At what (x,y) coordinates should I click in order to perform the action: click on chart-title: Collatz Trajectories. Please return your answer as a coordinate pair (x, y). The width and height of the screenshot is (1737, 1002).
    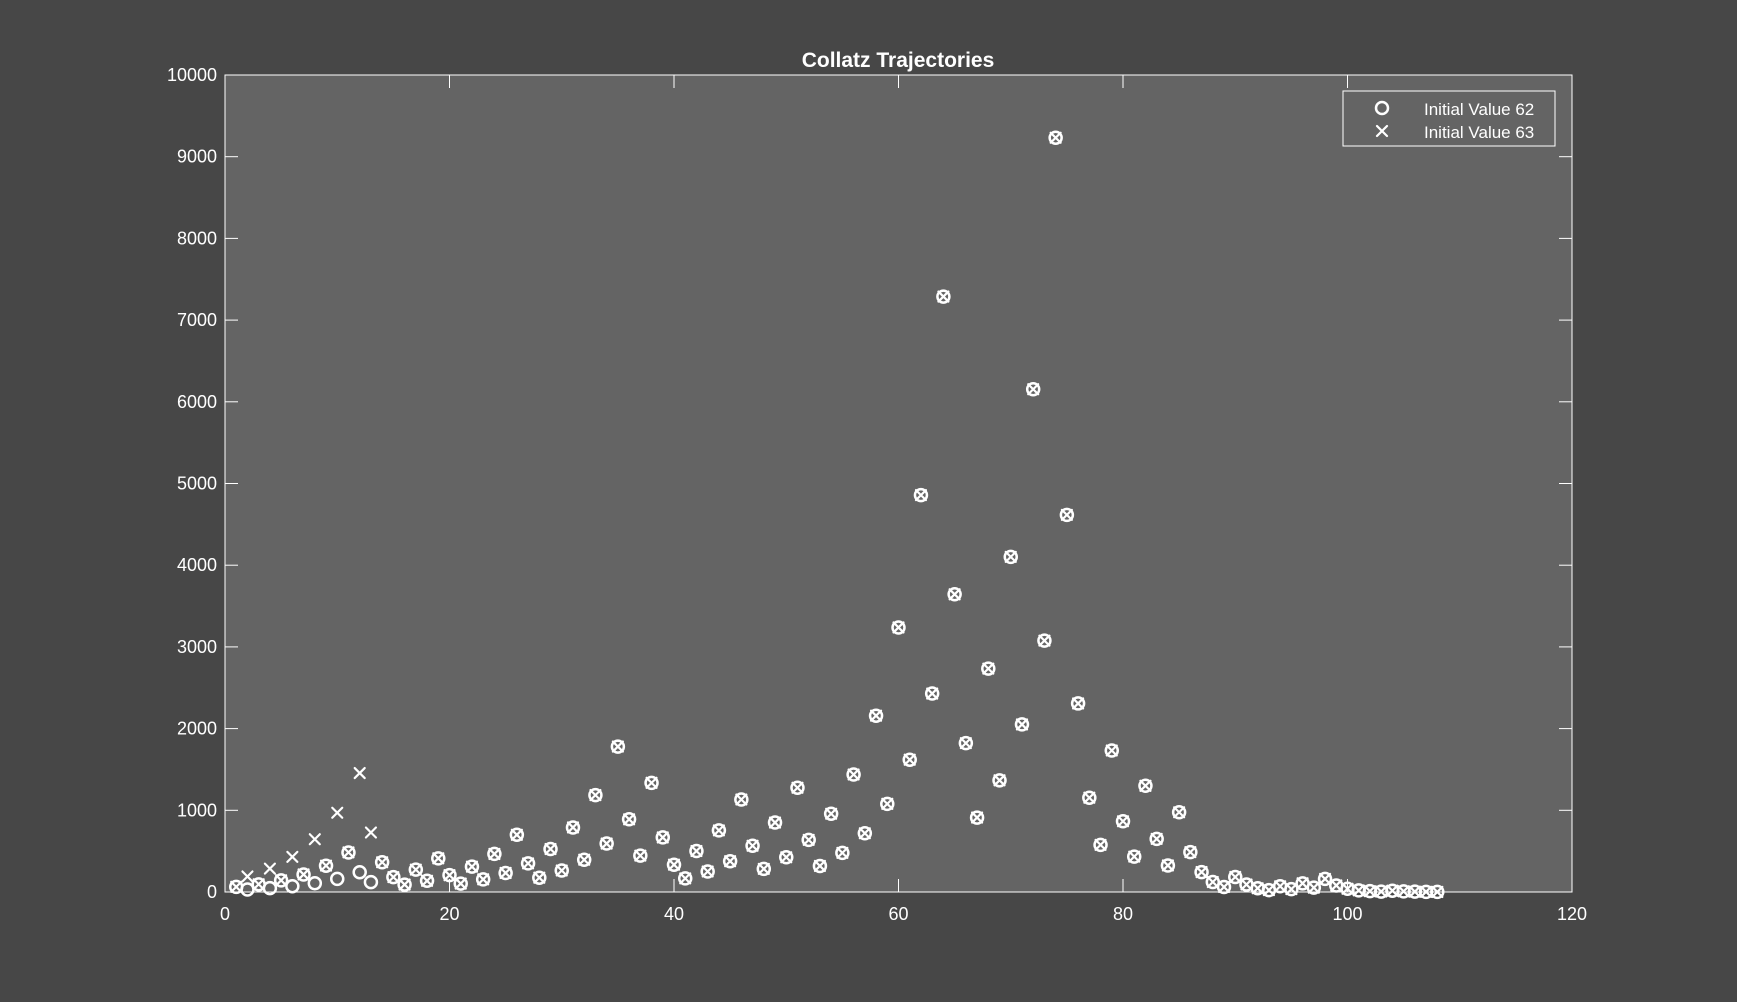
    Looking at the image, I should click on (898, 60).